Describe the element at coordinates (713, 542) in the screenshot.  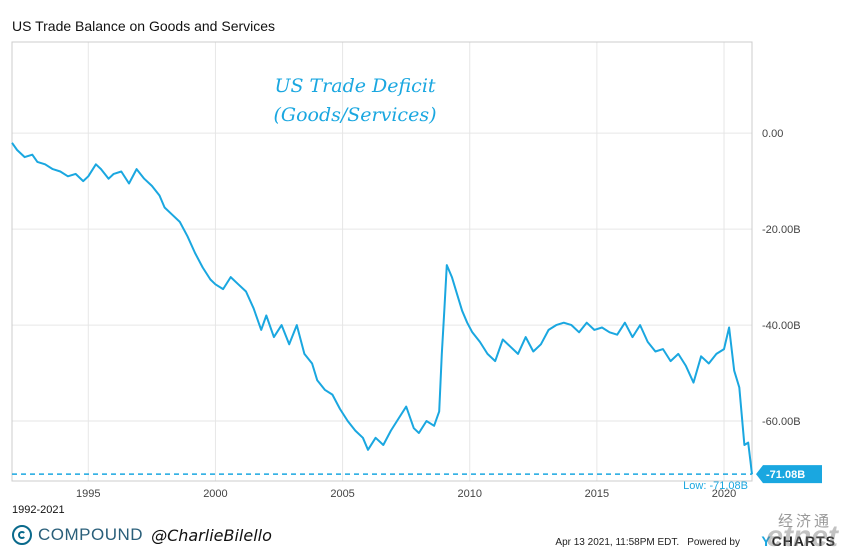
I see `powered-by: Powered by` at that location.